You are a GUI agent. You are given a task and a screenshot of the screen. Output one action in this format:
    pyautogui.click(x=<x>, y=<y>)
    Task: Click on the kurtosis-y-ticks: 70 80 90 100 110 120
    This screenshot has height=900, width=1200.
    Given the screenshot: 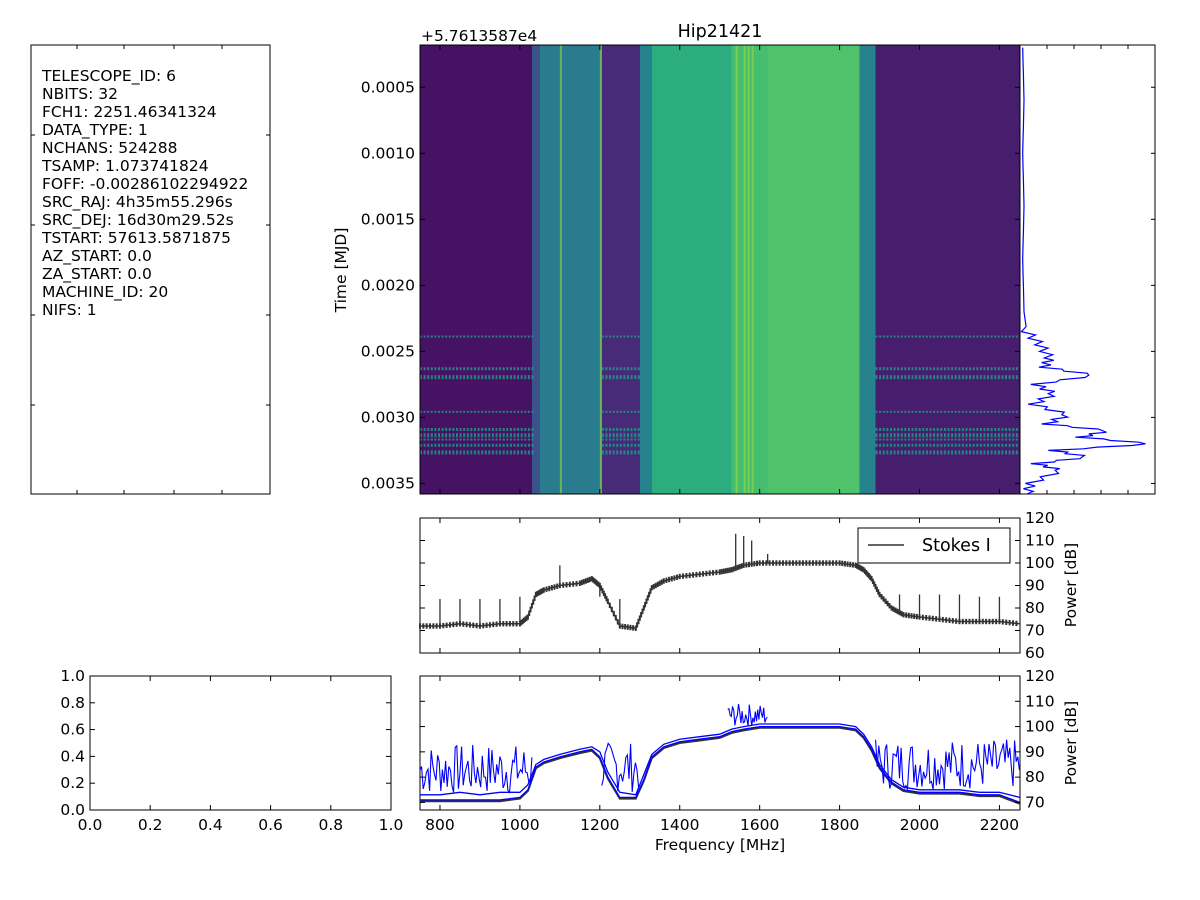 What is the action you would take?
    pyautogui.click(x=737, y=739)
    